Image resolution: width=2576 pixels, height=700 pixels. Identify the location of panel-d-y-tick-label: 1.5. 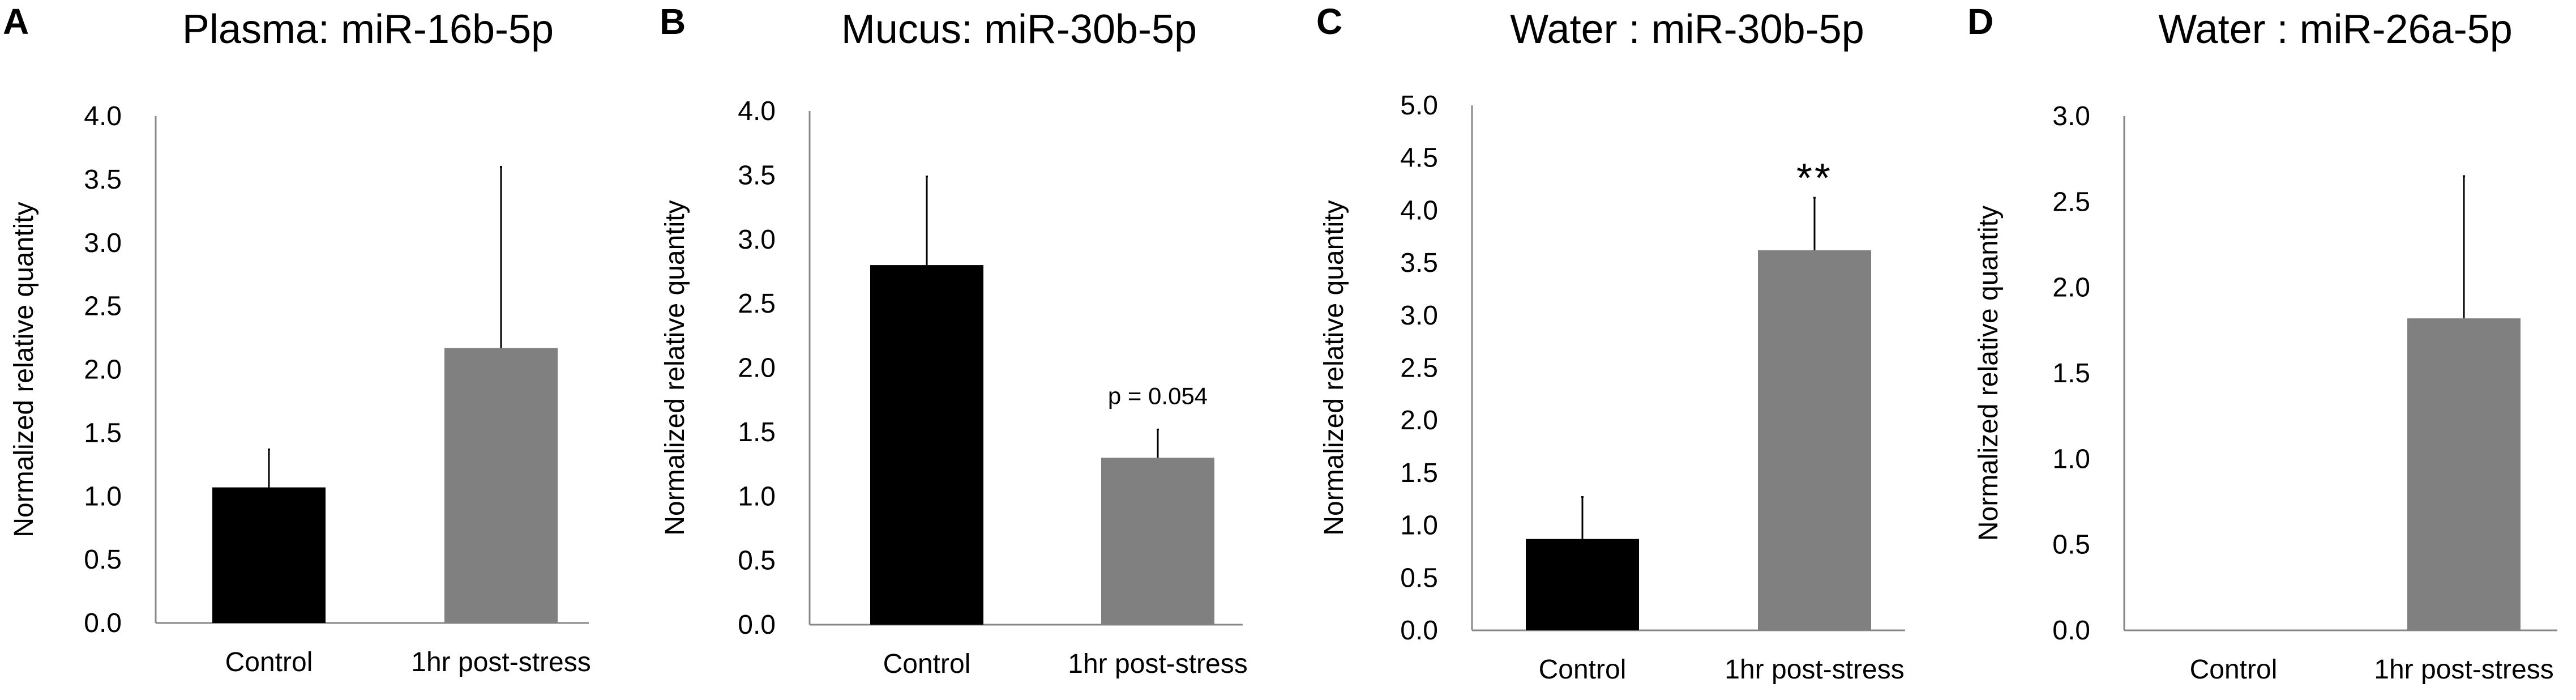
(2071, 374).